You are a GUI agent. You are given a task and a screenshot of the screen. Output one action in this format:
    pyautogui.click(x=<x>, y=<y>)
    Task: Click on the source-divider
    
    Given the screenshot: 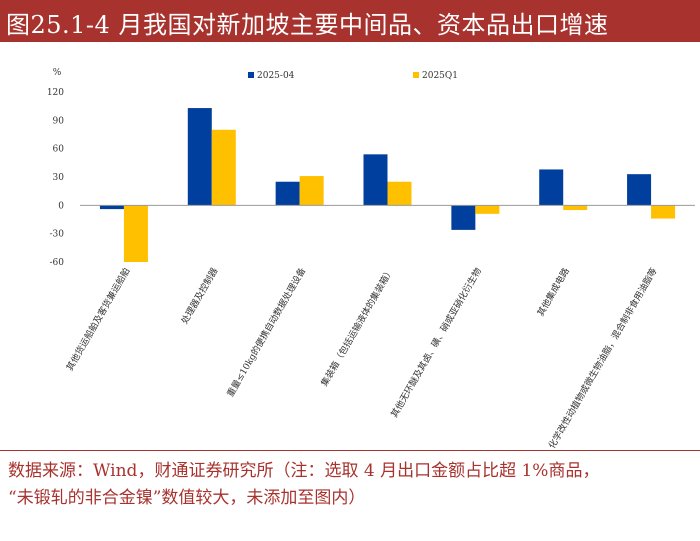 What is the action you would take?
    pyautogui.click(x=350, y=450)
    